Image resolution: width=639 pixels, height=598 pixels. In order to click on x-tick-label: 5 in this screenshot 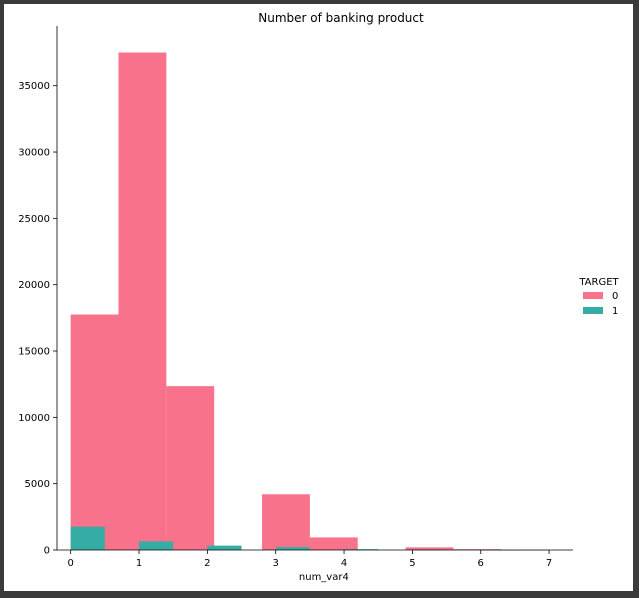, I will do `click(412, 563)`.